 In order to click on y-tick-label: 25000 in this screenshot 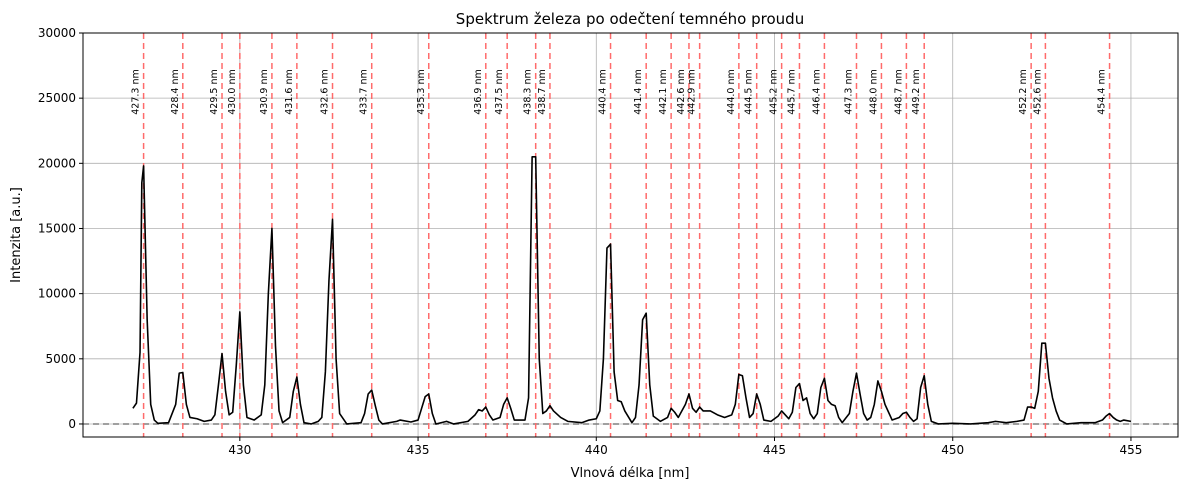, I will do `click(57, 98)`.